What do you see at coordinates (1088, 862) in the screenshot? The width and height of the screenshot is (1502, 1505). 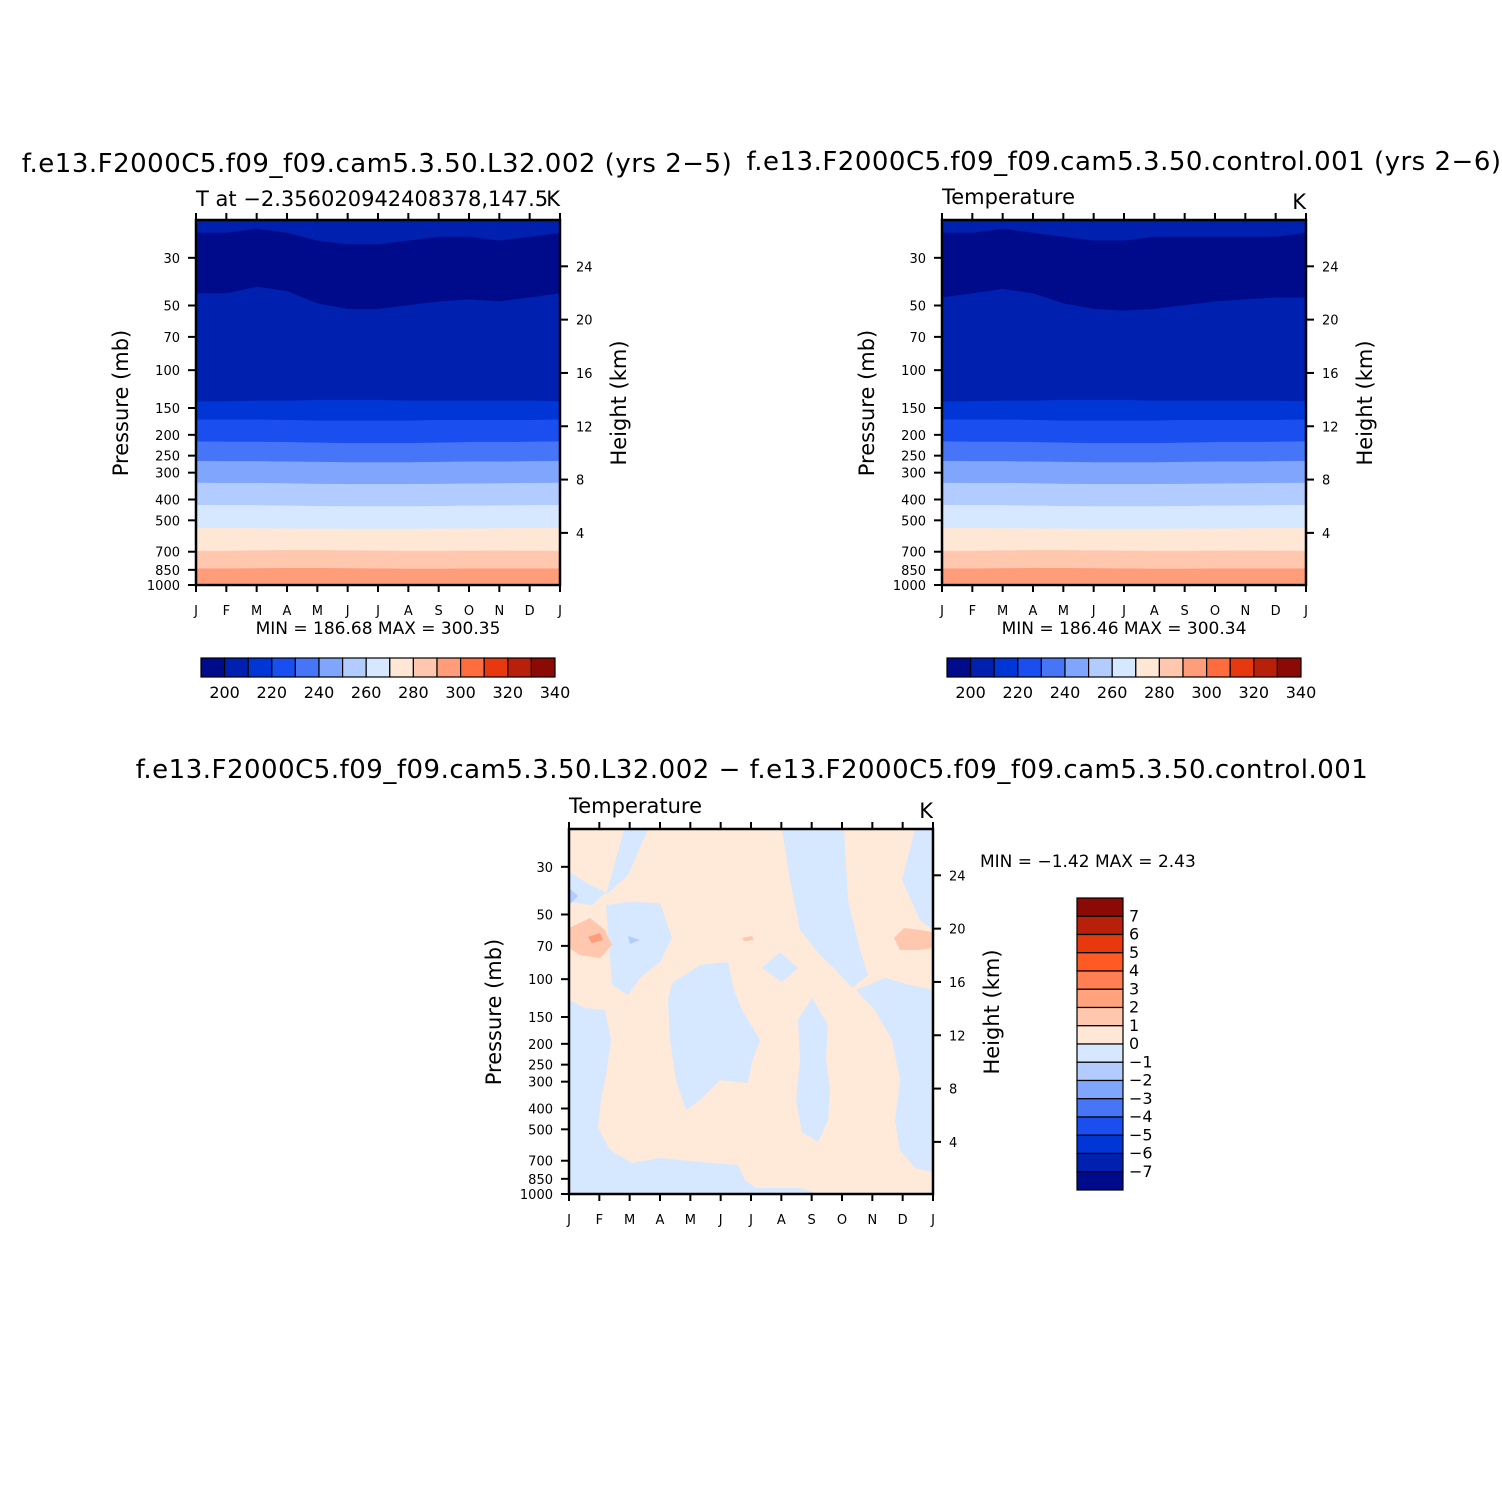 I see `panel-3-min-max: MIN = −1.42 MAX = 2.43` at bounding box center [1088, 862].